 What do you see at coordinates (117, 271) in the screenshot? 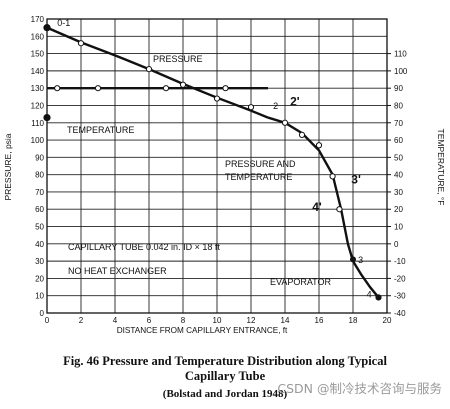
I see `no-heat-exchanger-label: NO HEAT EXCHANGER` at bounding box center [117, 271].